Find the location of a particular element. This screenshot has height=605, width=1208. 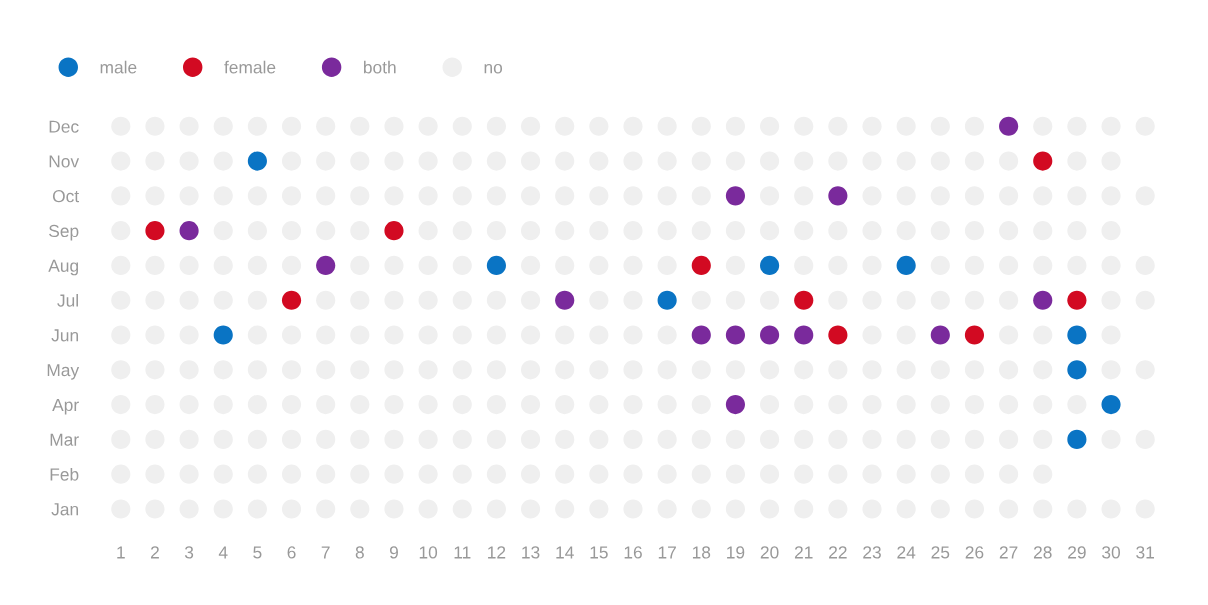

y-tick-label: Apr is located at coordinates (65, 406).